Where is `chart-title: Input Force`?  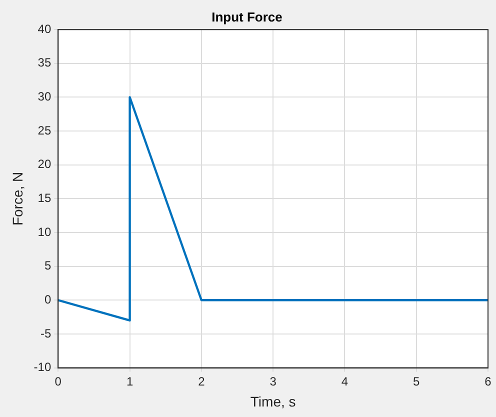 chart-title: Input Force is located at coordinates (247, 16).